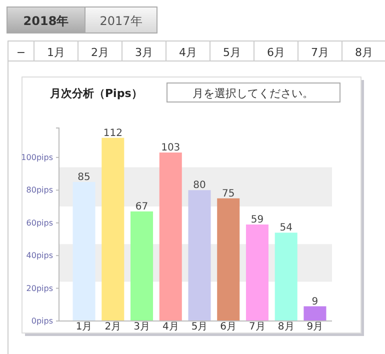 The image size is (385, 354). I want to click on x-tick-label: 4月, so click(170, 327).